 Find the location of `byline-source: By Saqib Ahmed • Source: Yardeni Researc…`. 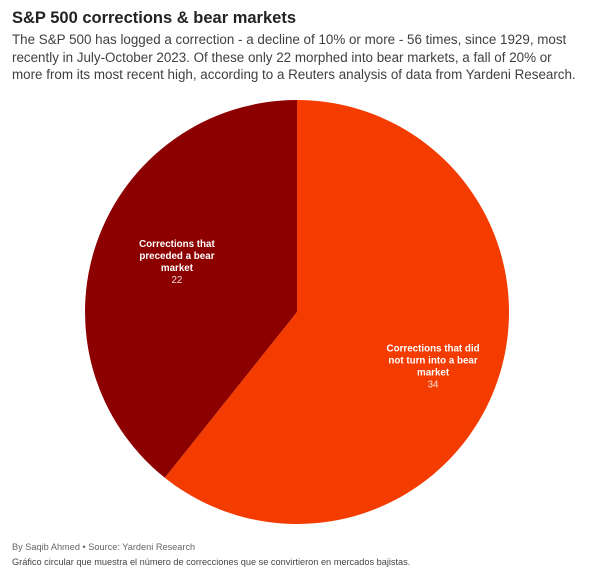

byline-source: By Saqib Ahmed • Source: Yardeni Researc… is located at coordinates (104, 547).